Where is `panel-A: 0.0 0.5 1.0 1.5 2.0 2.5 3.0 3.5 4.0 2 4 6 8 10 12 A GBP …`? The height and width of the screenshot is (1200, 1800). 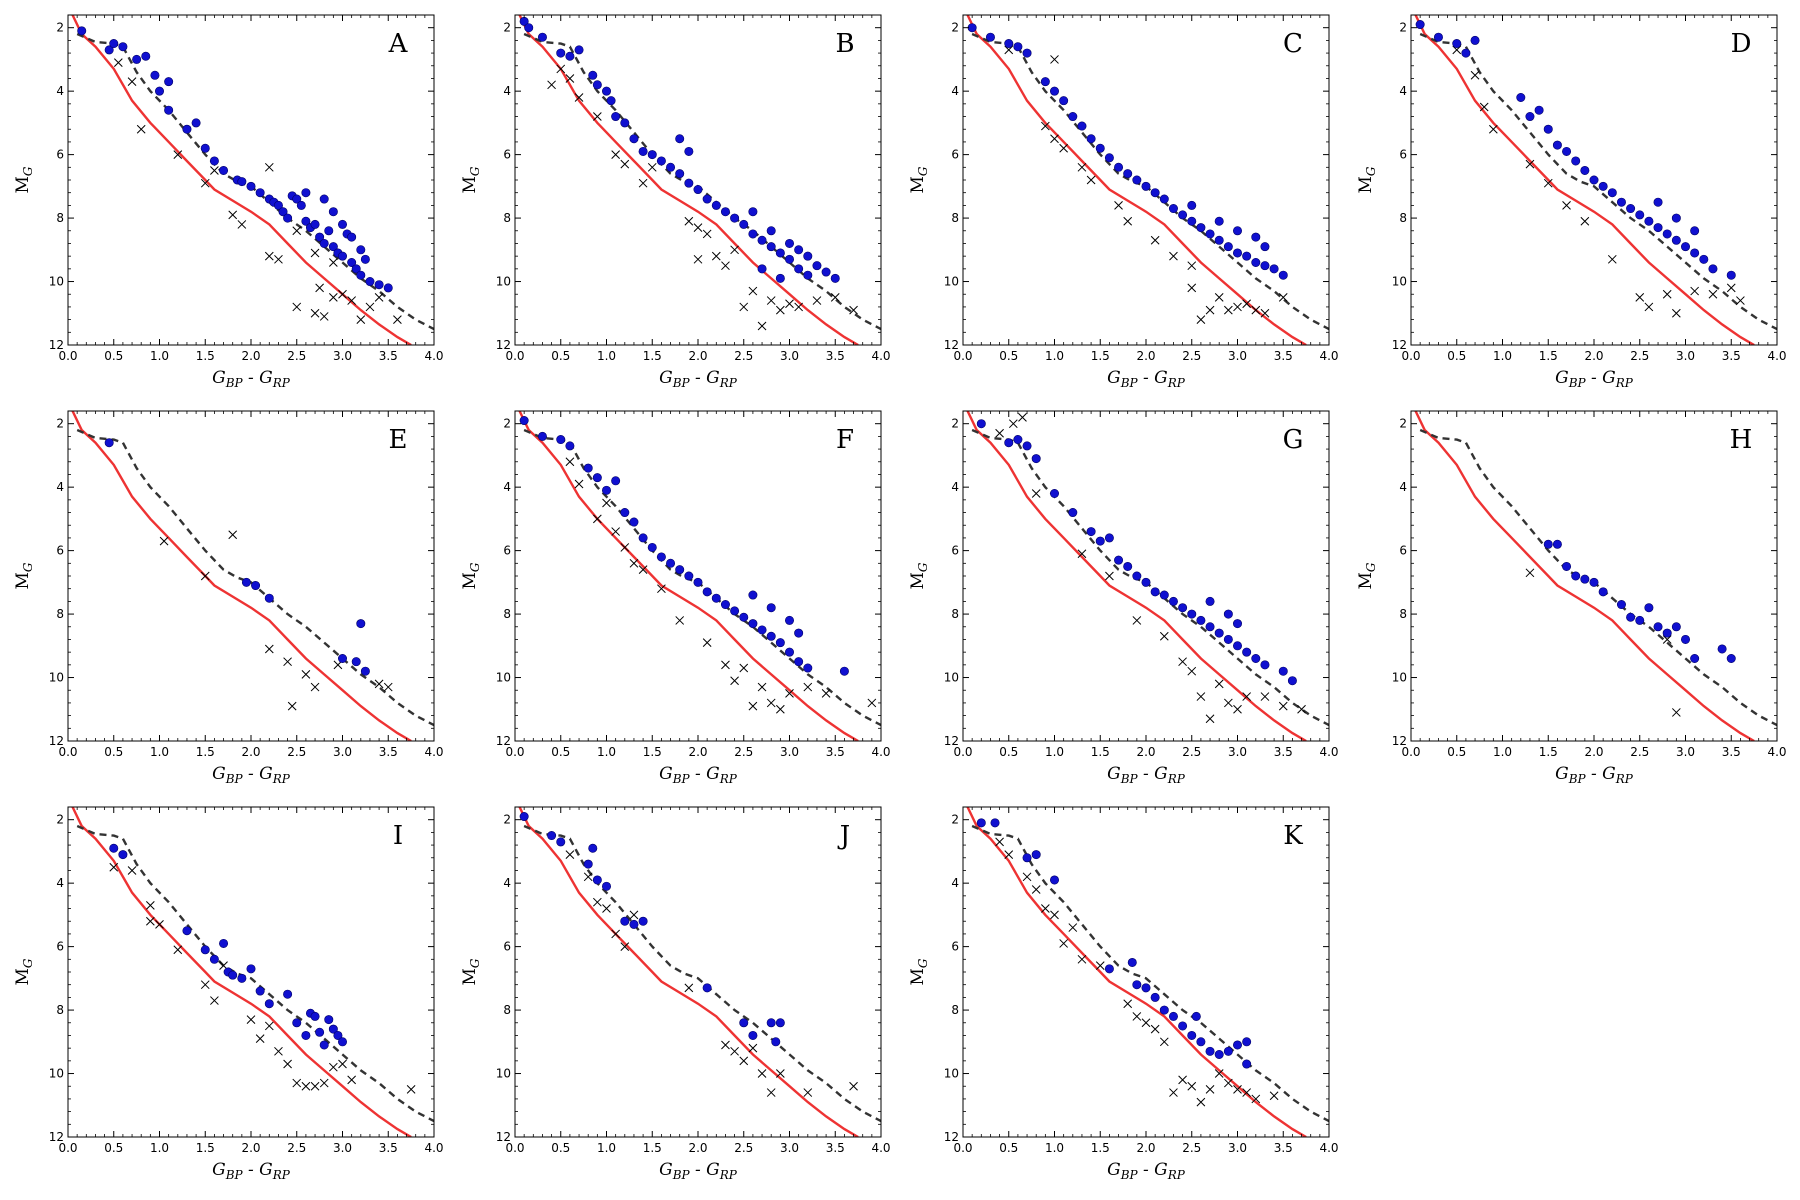
panel-A: 0.0 0.5 1.0 1.5 2.0 2.5 3.0 3.5 4.0 2 4 6 8 10 12 A GBP … is located at coordinates (228, 202).